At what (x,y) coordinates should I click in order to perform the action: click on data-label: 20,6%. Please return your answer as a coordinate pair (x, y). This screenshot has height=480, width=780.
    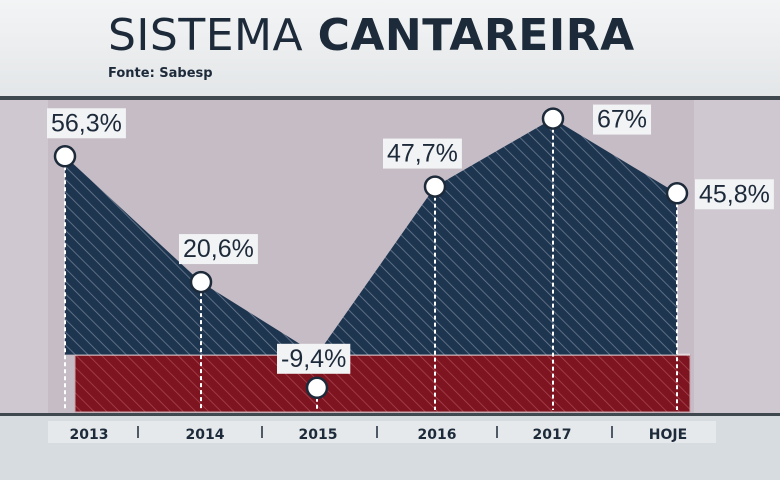
    Looking at the image, I should click on (218, 249).